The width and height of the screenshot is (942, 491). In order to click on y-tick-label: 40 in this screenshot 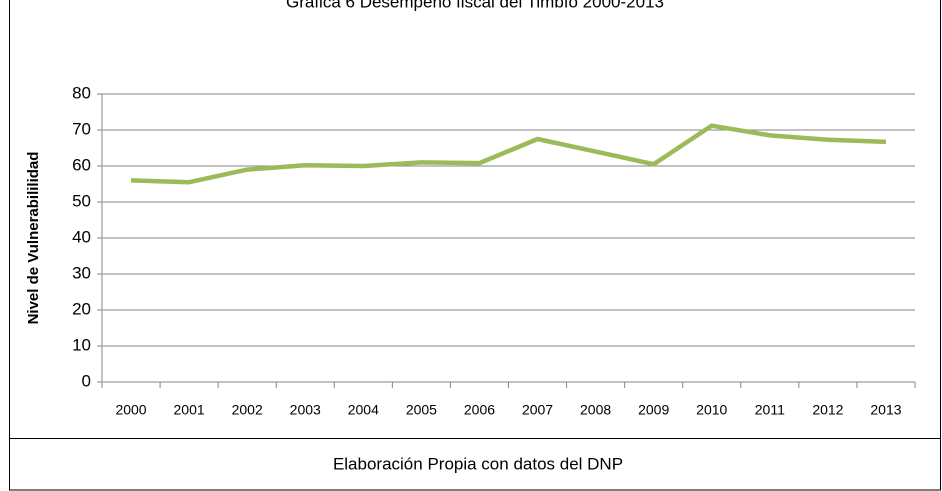, I will do `click(81, 236)`.